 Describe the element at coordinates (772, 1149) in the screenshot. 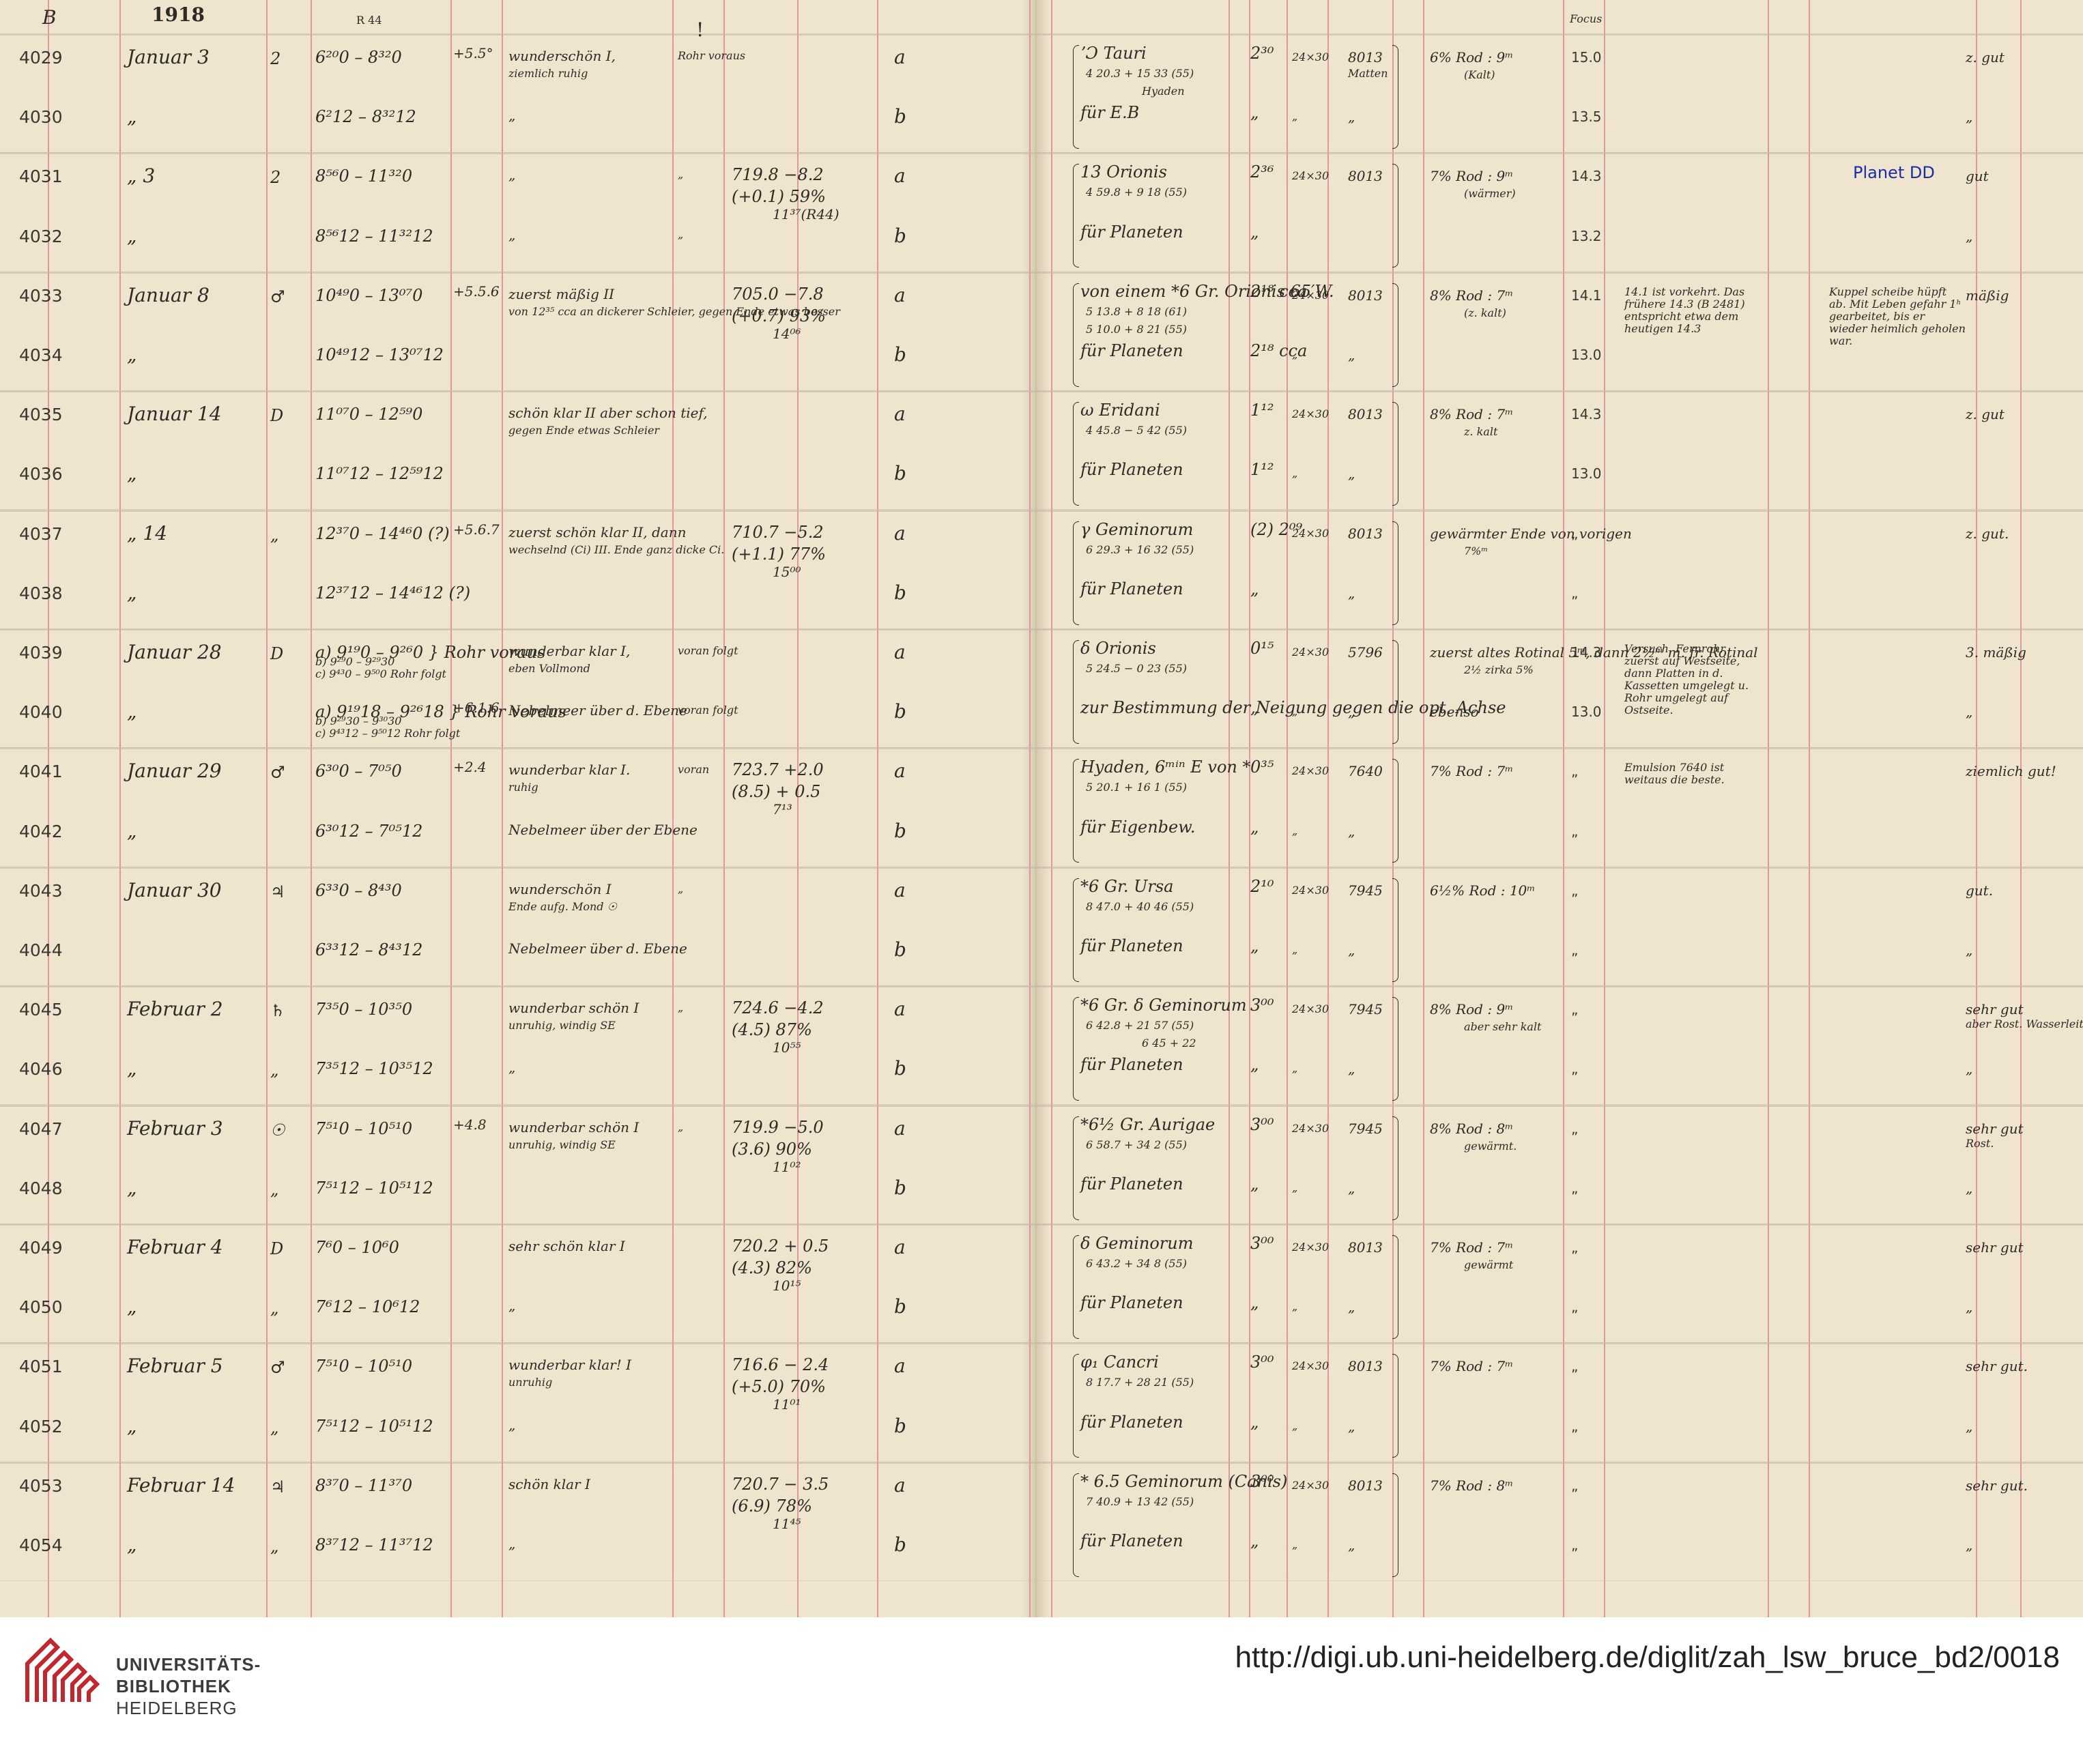

I see `humidity-reading: (3.6) 90%` at that location.